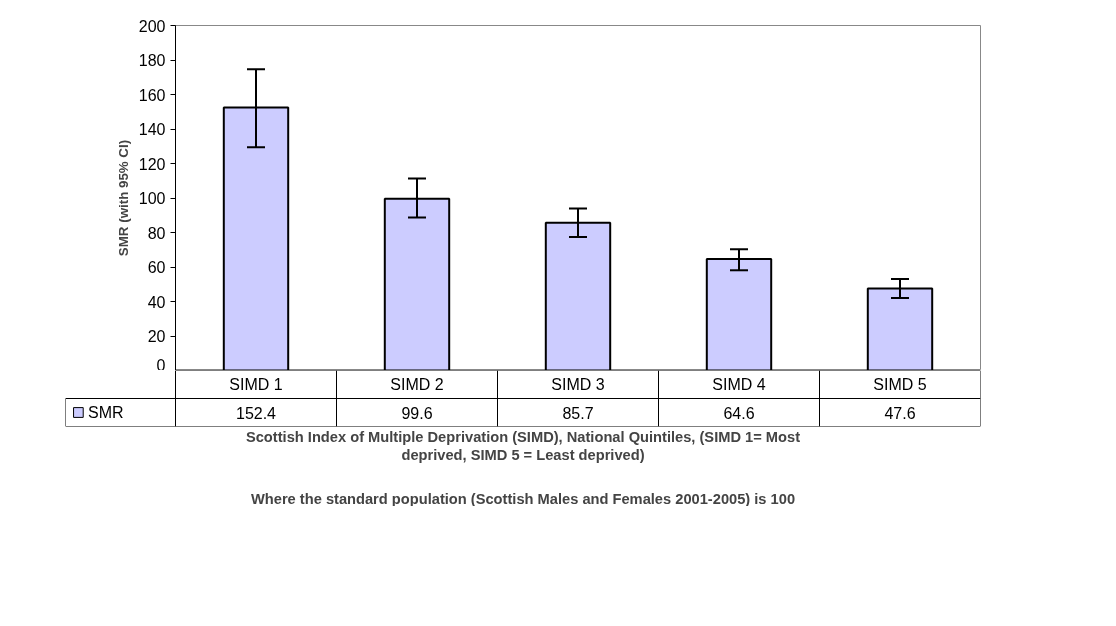 This screenshot has width=1116, height=626. I want to click on y-tick-label: 160, so click(152, 95).